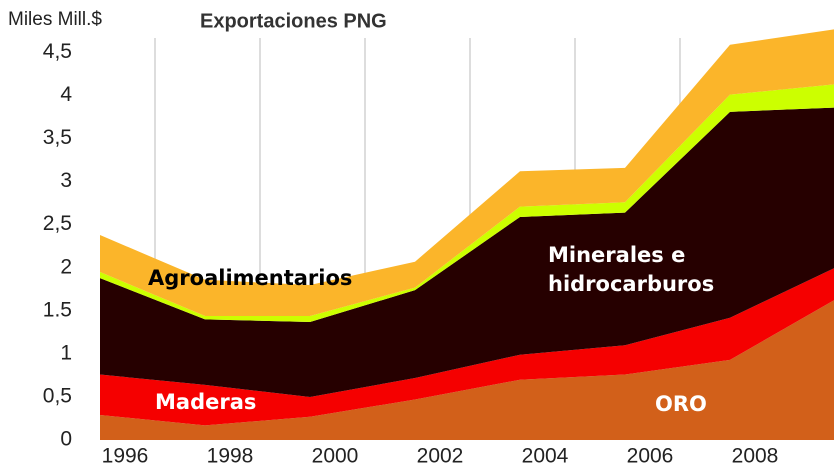 Image resolution: width=834 pixels, height=465 pixels. Describe the element at coordinates (66, 94) in the screenshot. I see `y-tick-label: 4` at that location.